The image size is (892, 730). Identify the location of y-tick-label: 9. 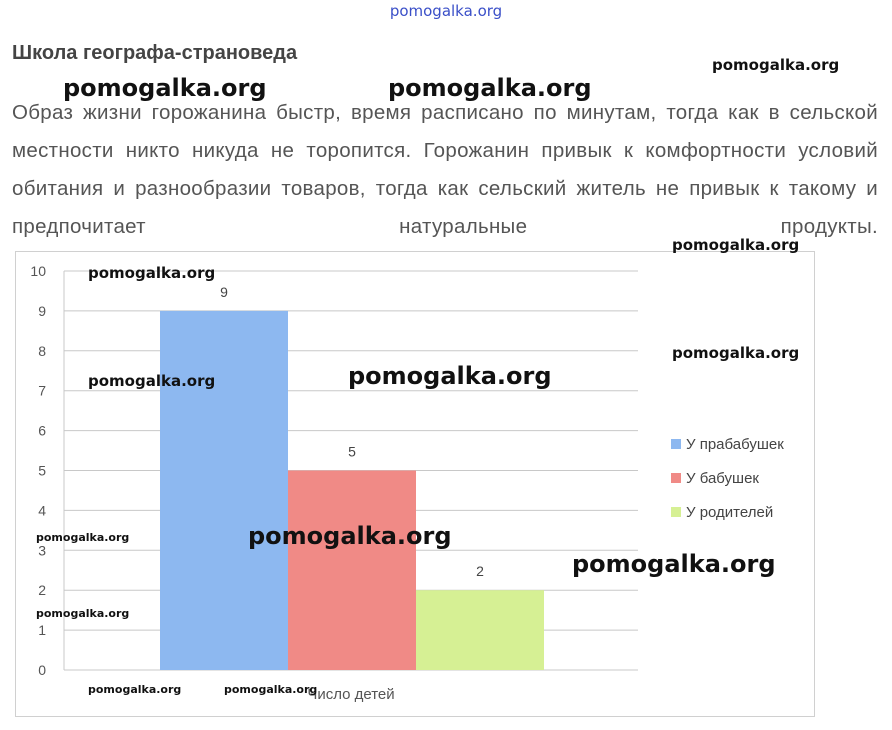
(42, 311).